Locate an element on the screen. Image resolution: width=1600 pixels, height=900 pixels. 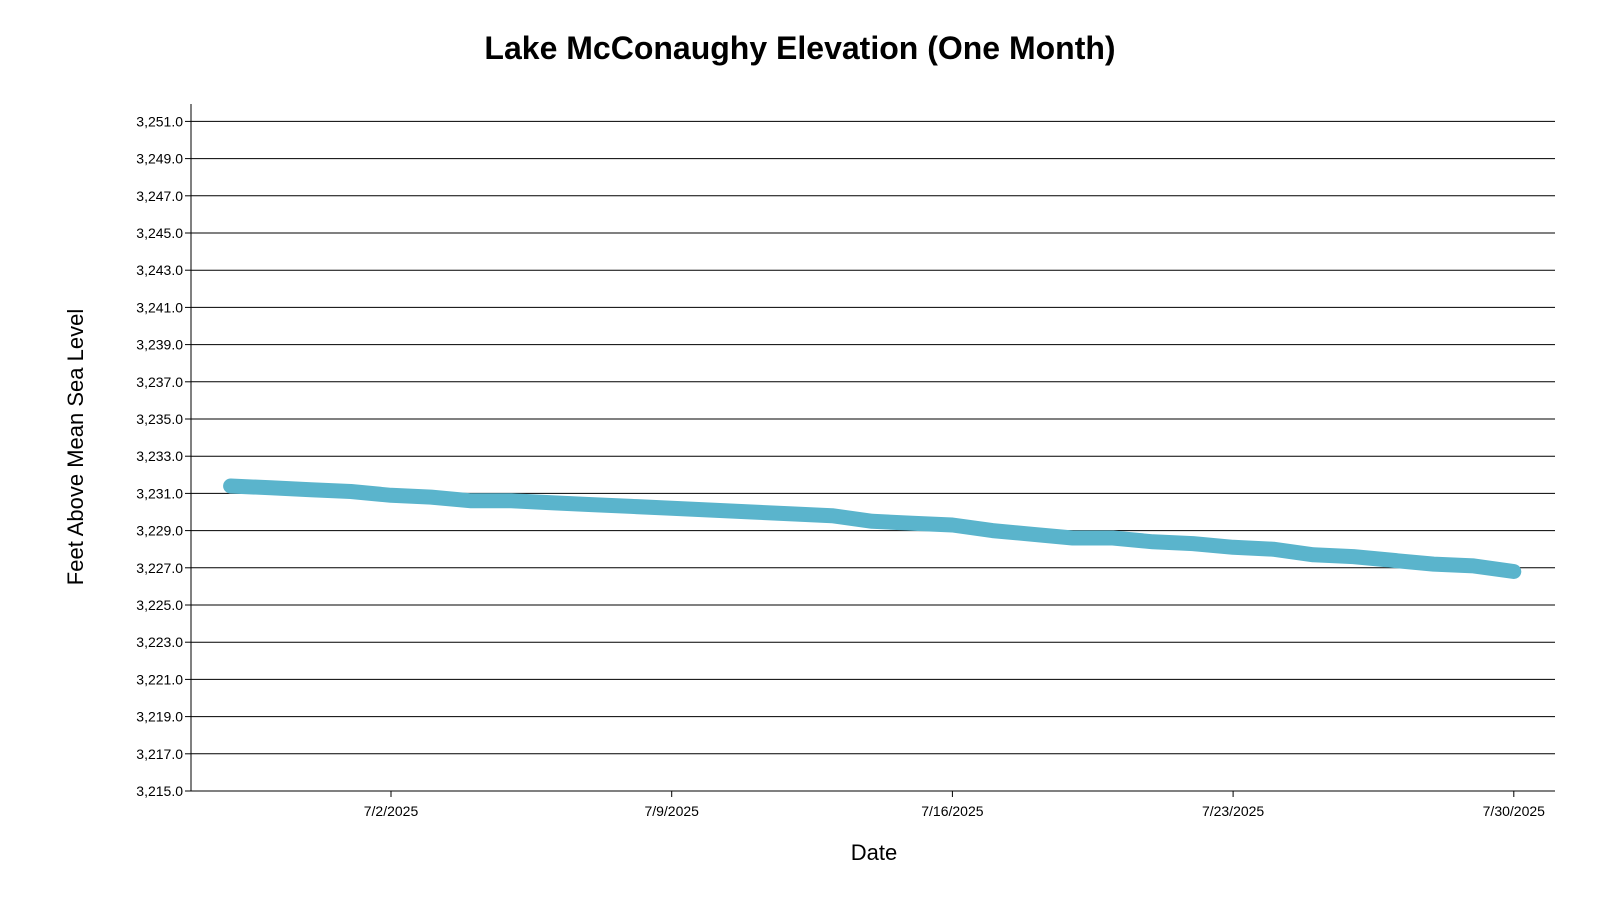
y-tick-label: 3,223.0 is located at coordinates (159, 642).